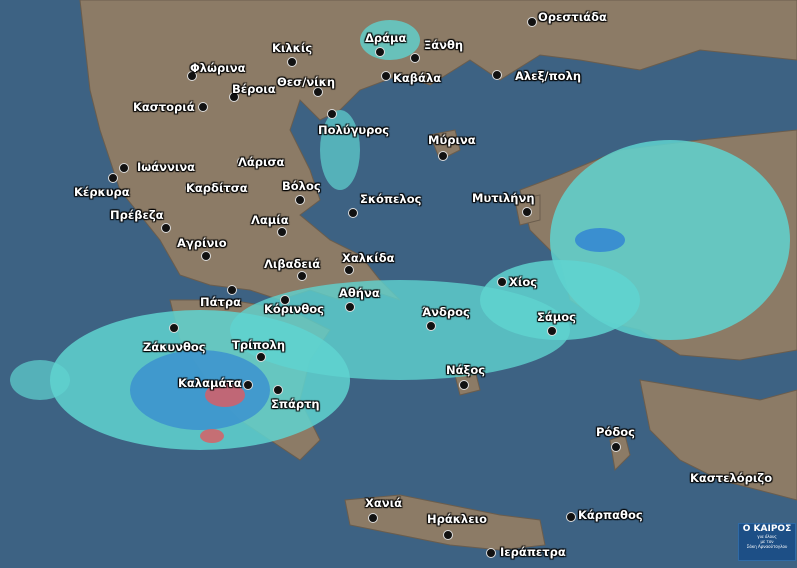 The height and width of the screenshot is (568, 797). I want to click on city-label: Χίος, so click(523, 282).